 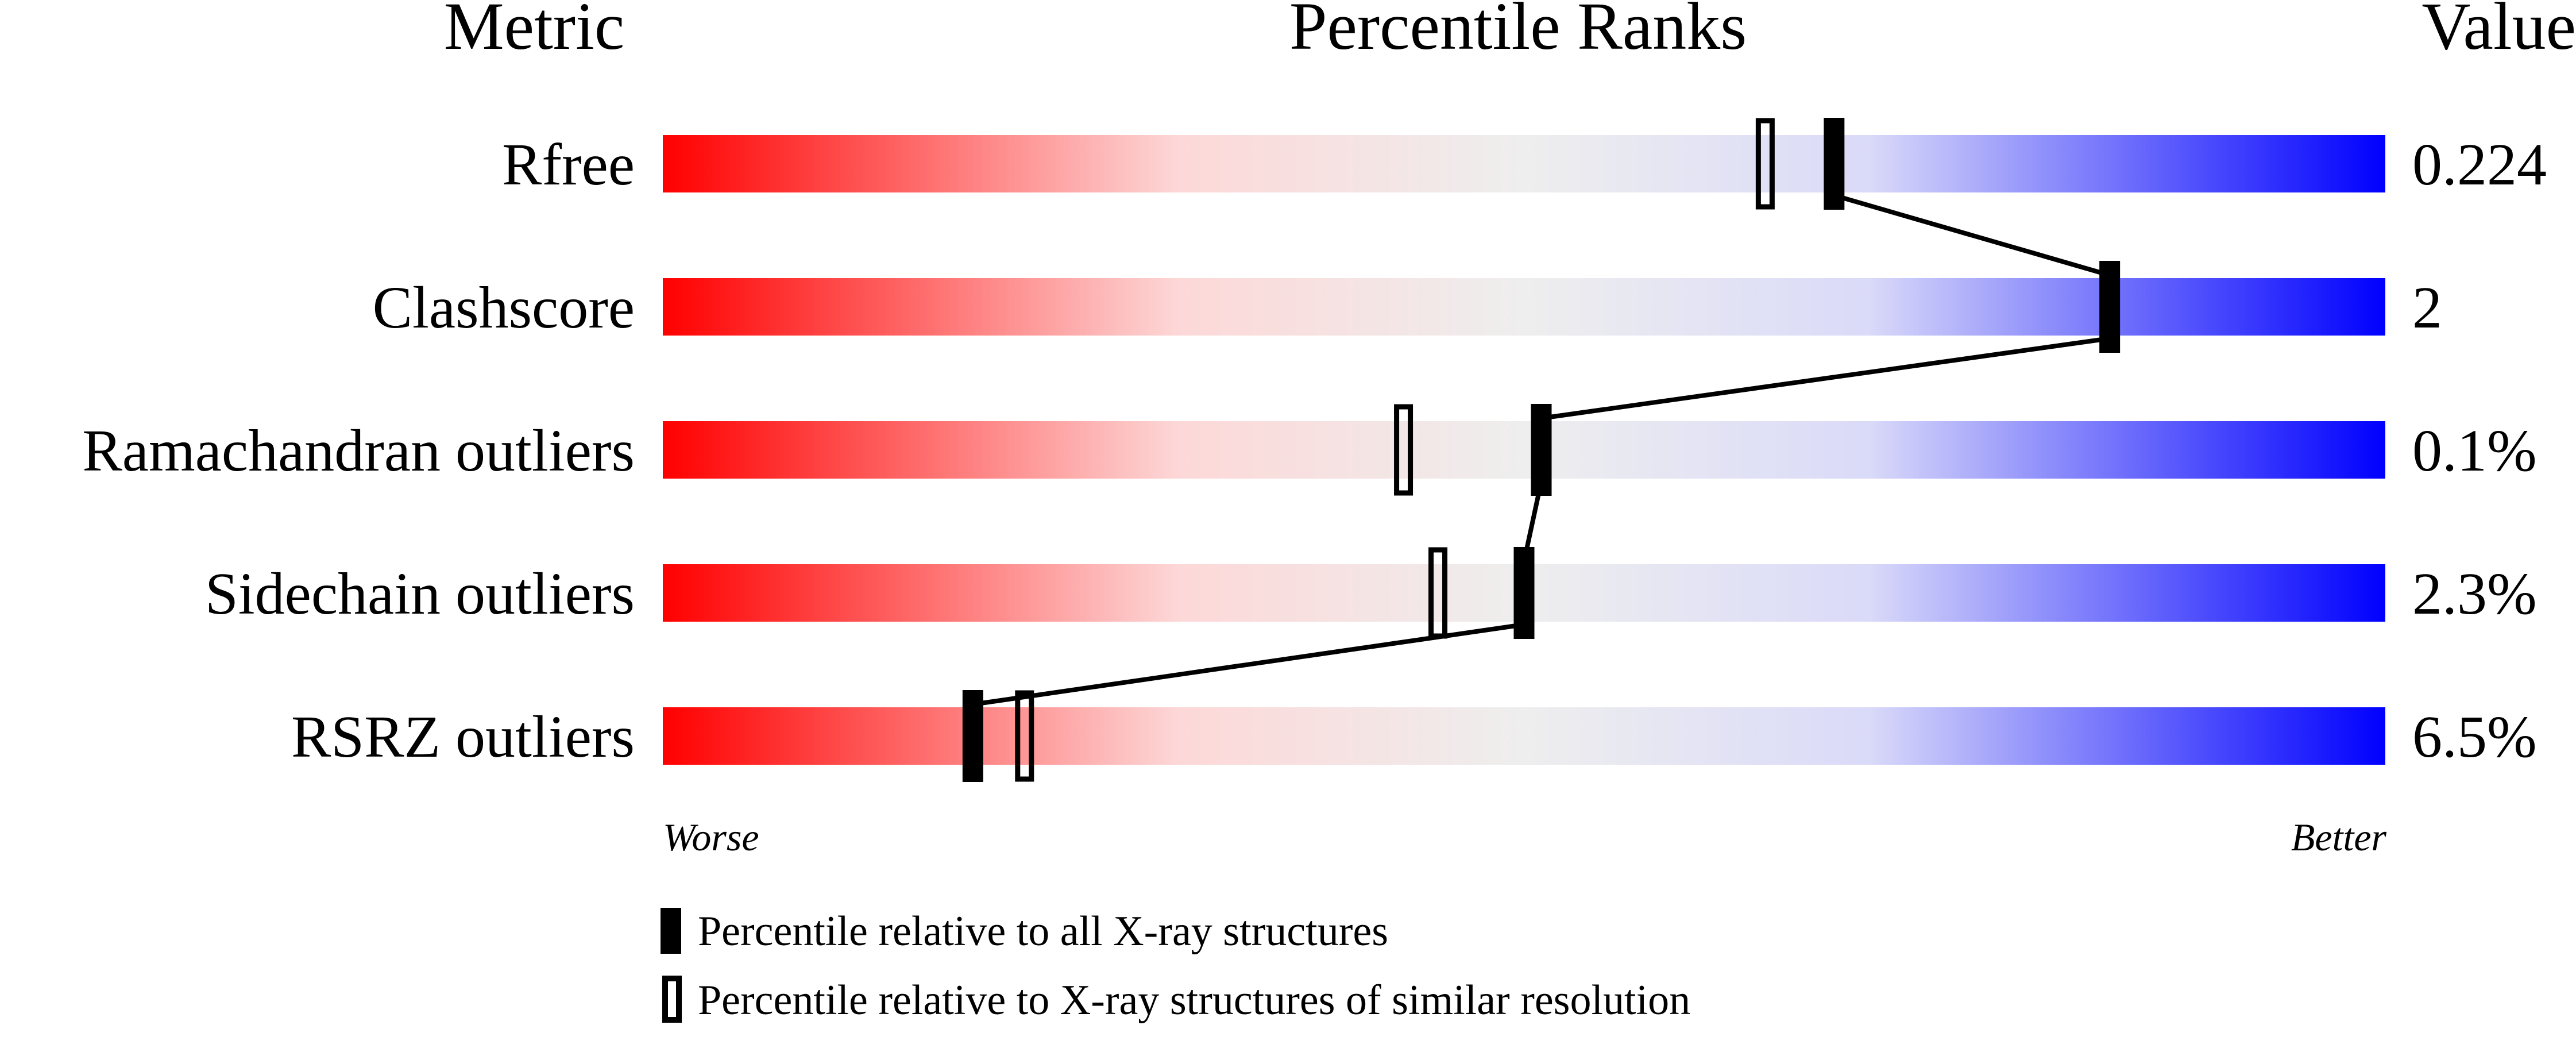 What do you see at coordinates (2339, 837) in the screenshot?
I see `better-label: Better` at bounding box center [2339, 837].